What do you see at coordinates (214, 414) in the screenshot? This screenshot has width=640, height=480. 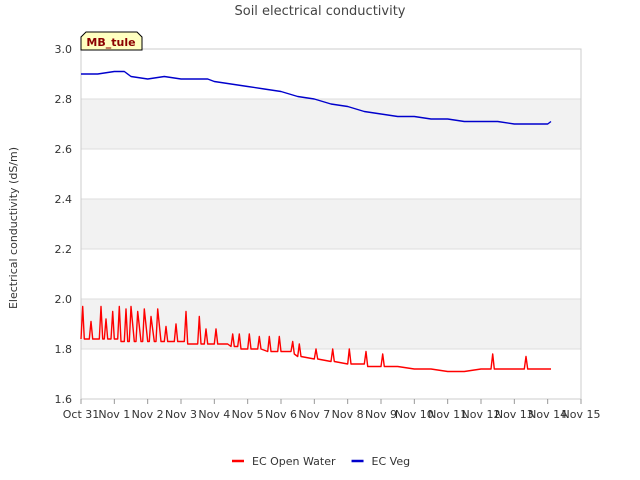 I see `x-tick-label: Nov 4` at bounding box center [214, 414].